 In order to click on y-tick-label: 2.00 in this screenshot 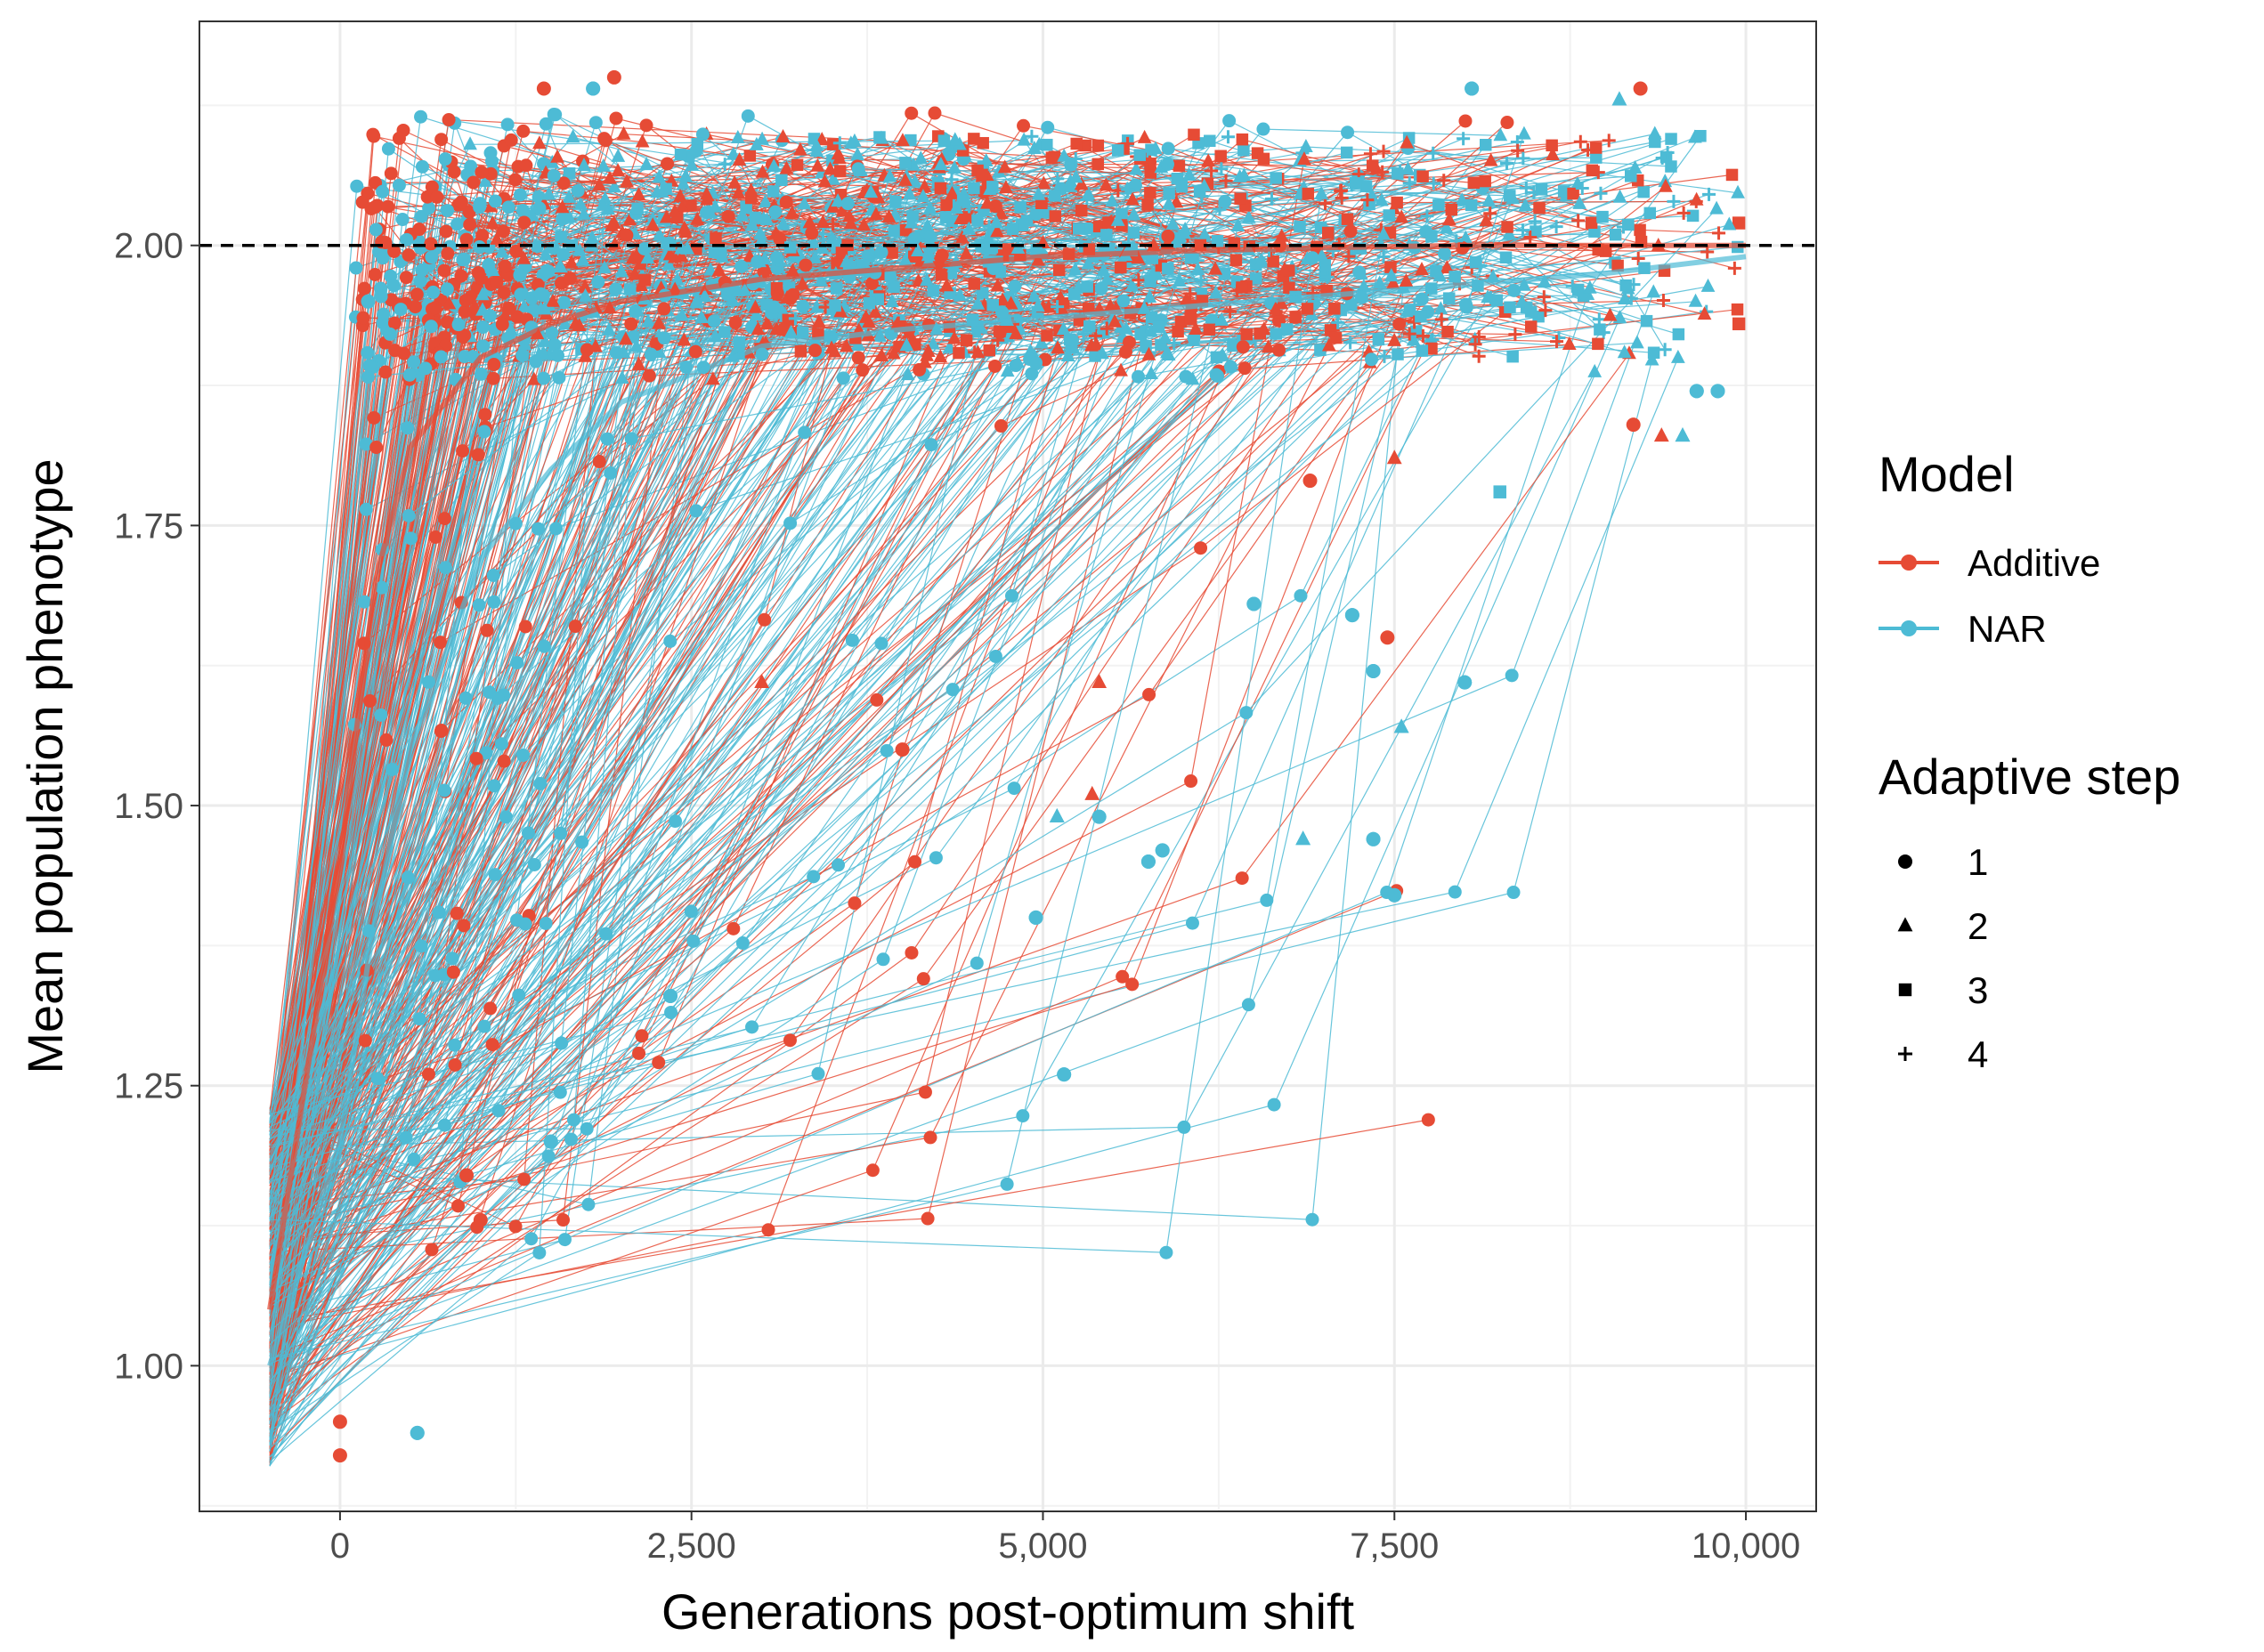, I will do `click(148, 246)`.